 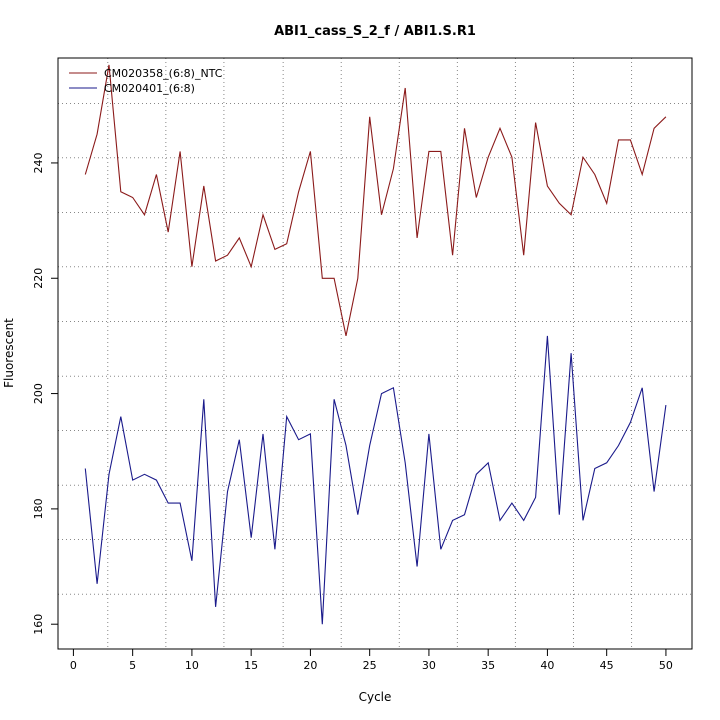 What do you see at coordinates (607, 665) in the screenshot?
I see `x-tick-label: 45` at bounding box center [607, 665].